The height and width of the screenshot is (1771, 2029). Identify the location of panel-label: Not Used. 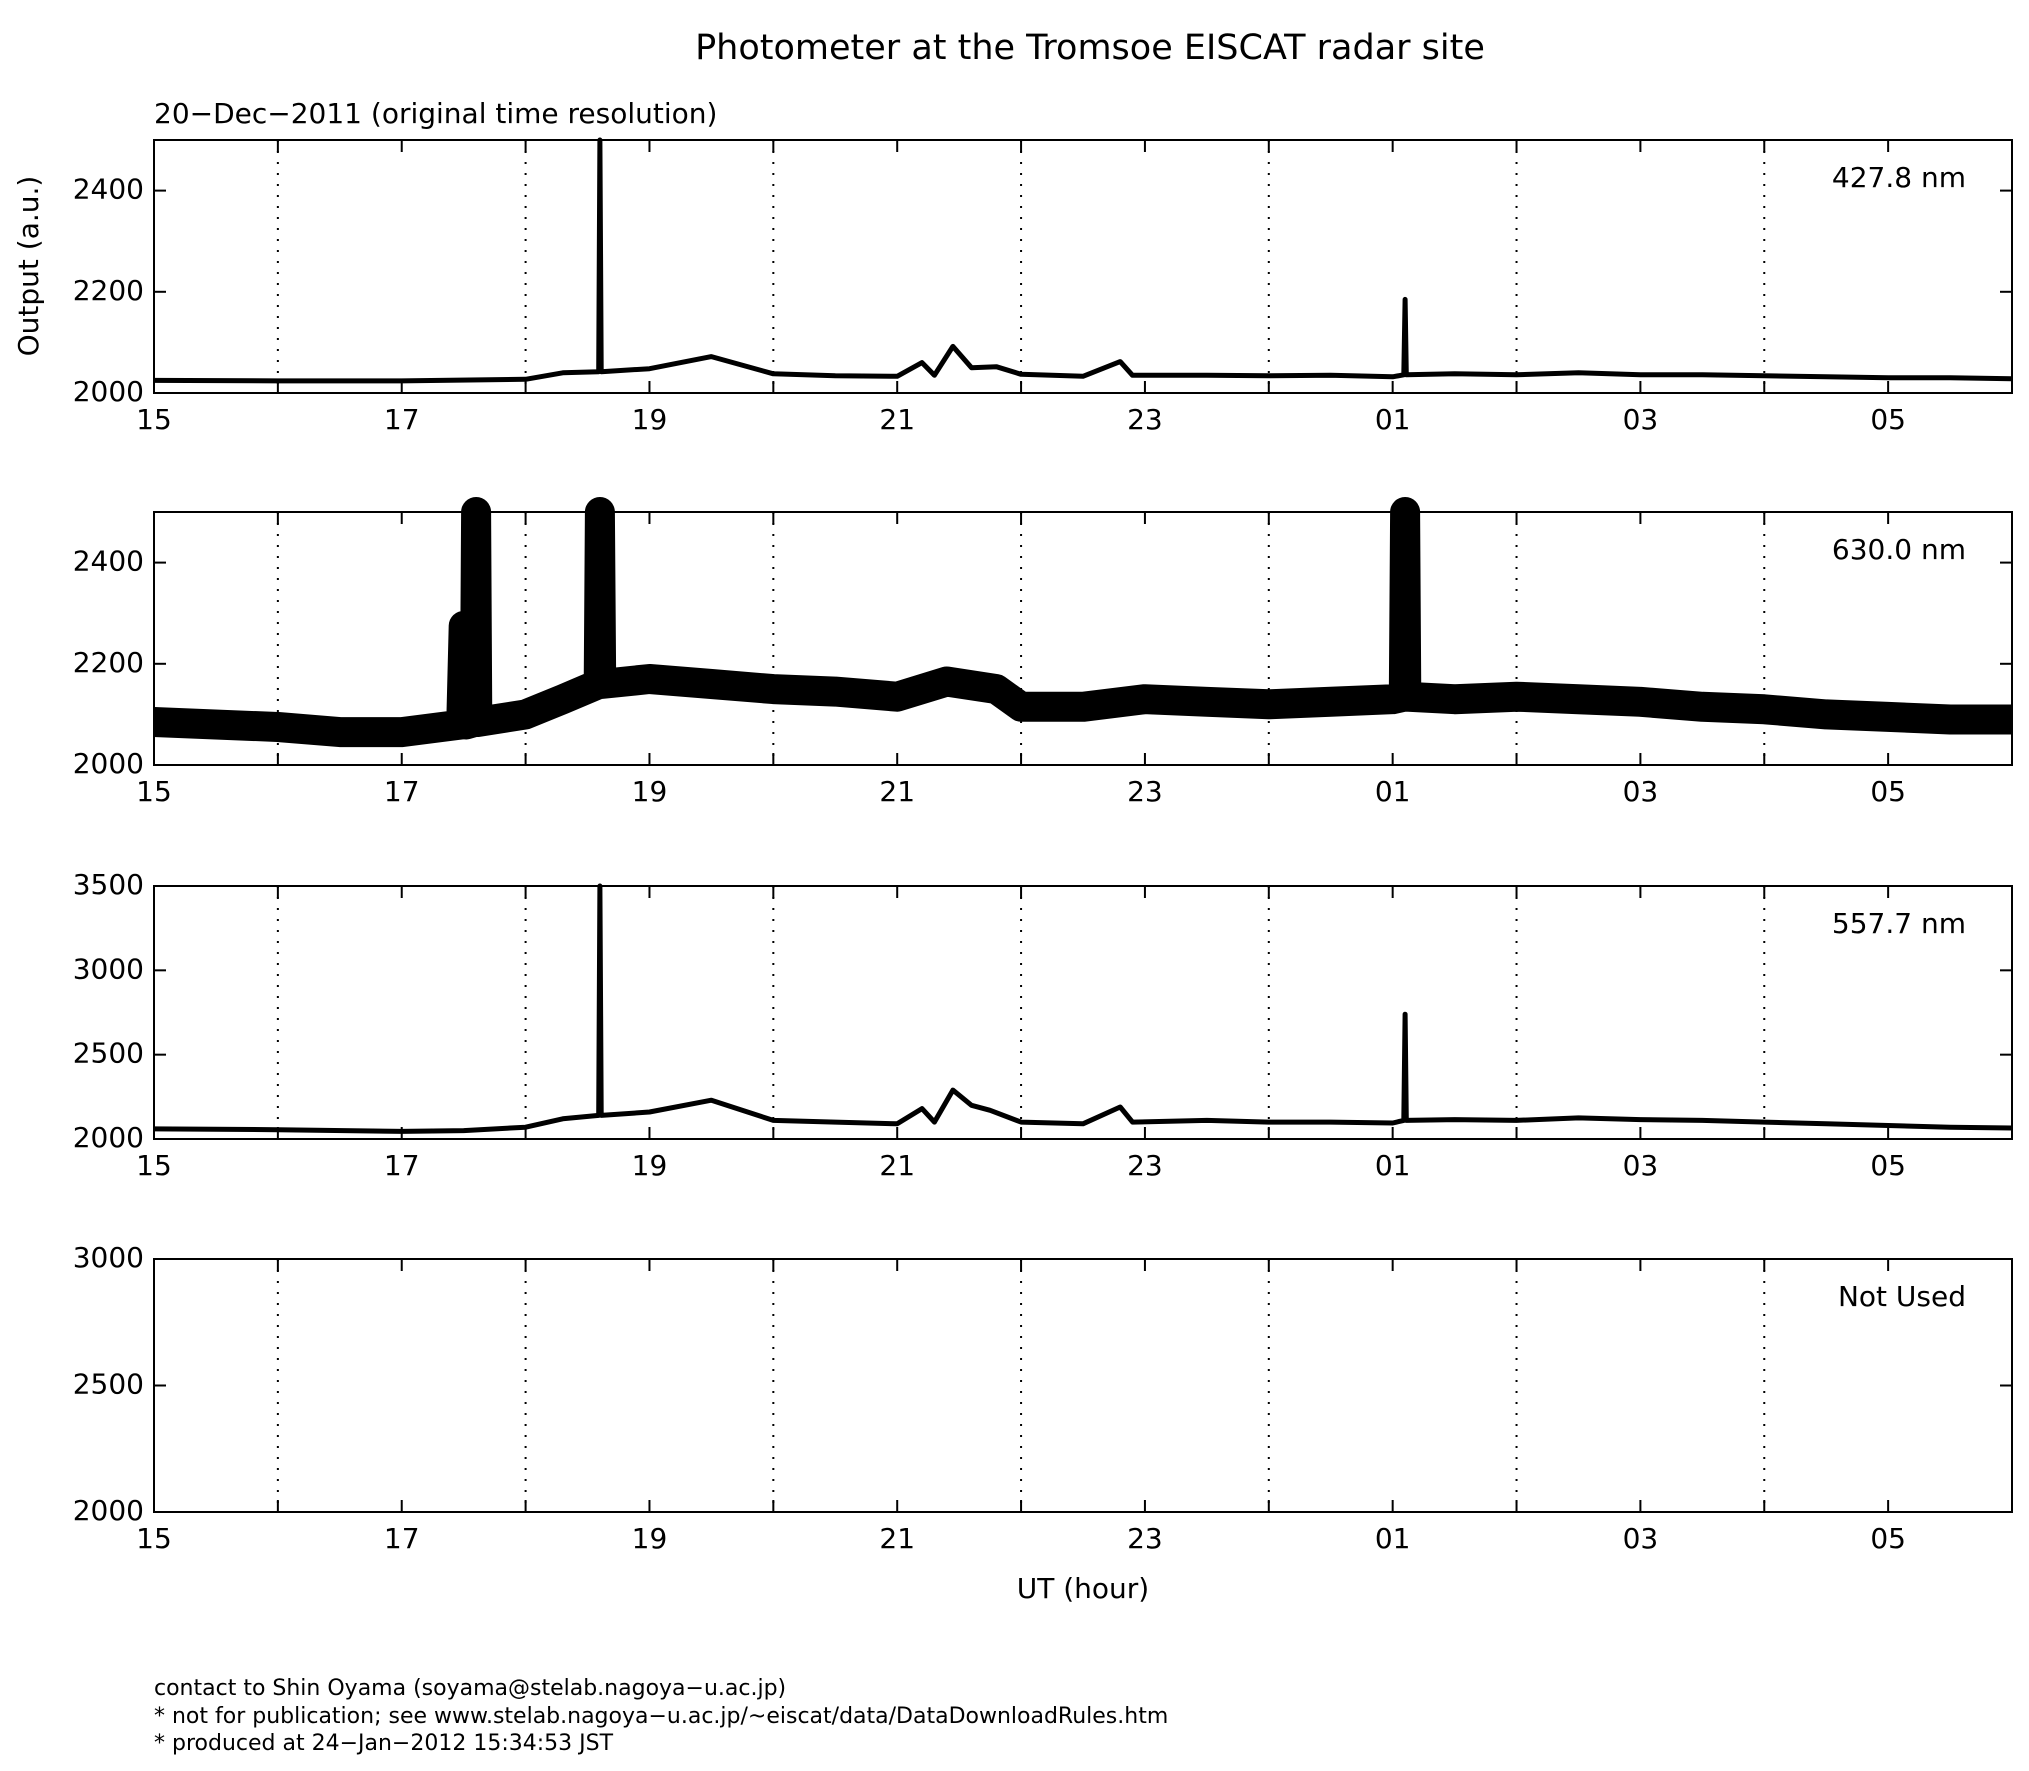
(1902, 1296).